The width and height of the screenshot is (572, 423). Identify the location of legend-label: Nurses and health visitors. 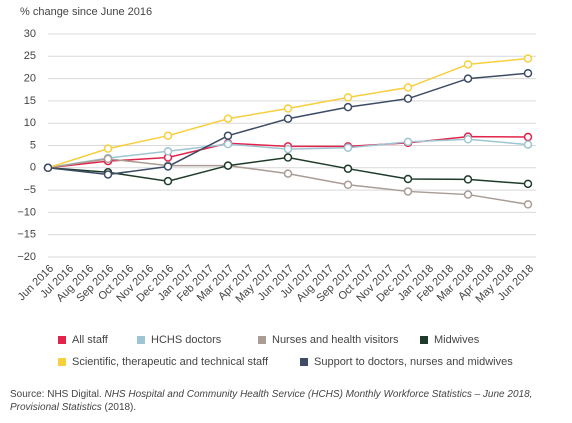
(335, 340).